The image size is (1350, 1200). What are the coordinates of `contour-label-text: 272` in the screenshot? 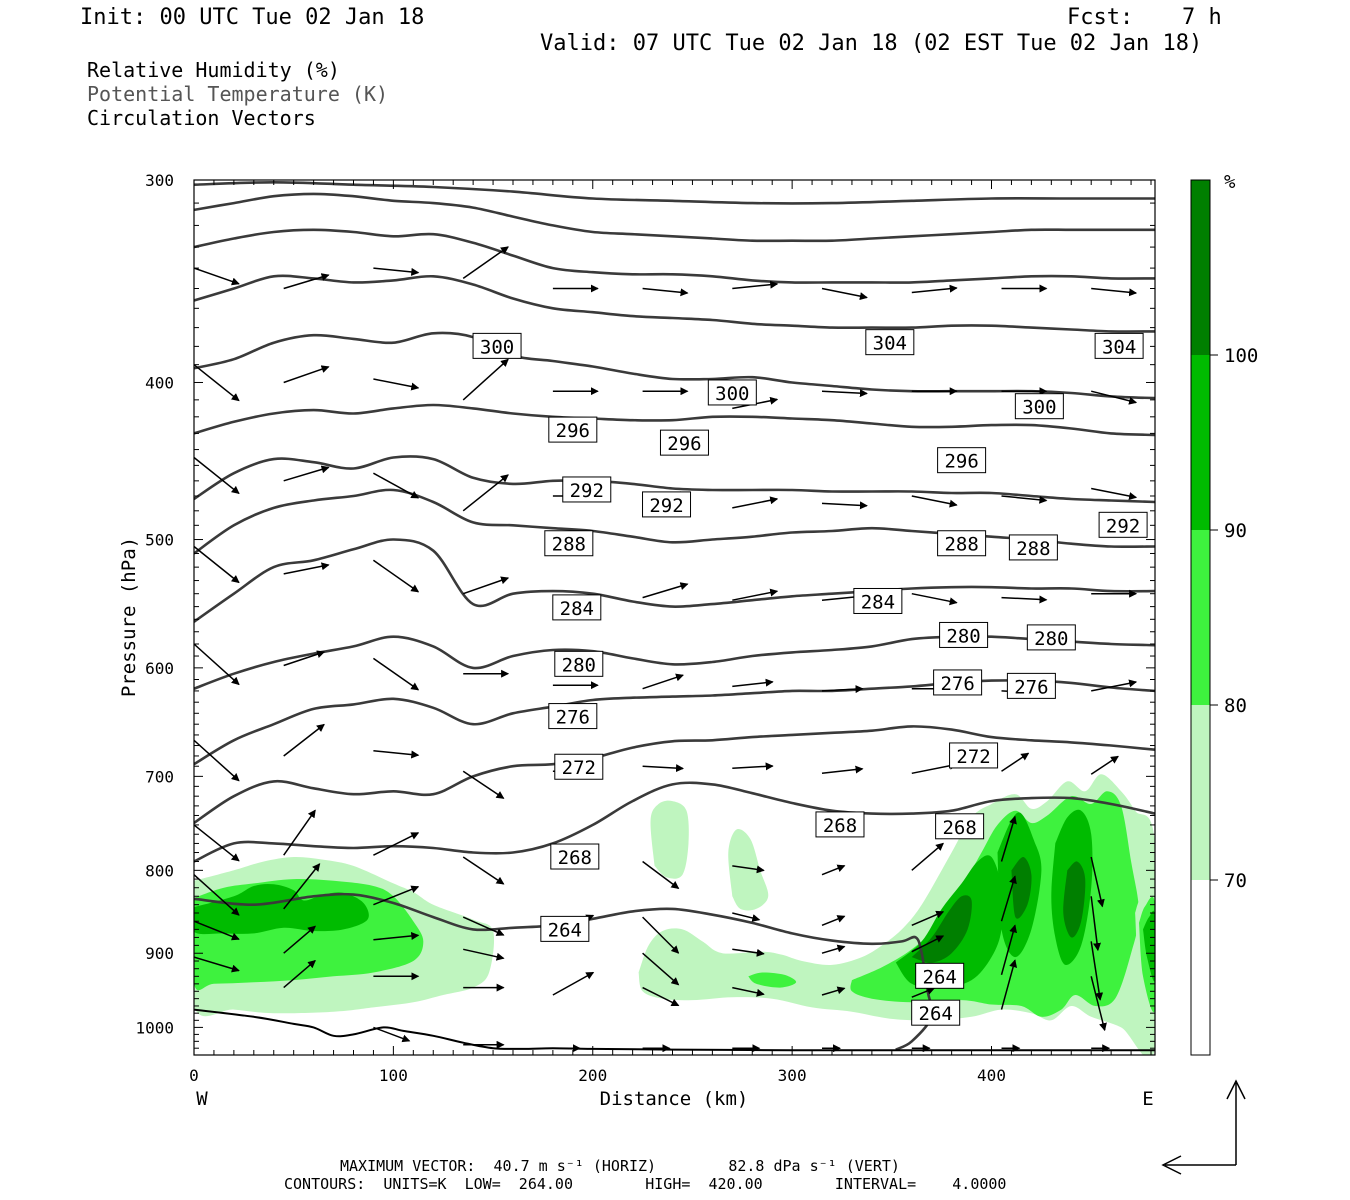 It's located at (973, 757).